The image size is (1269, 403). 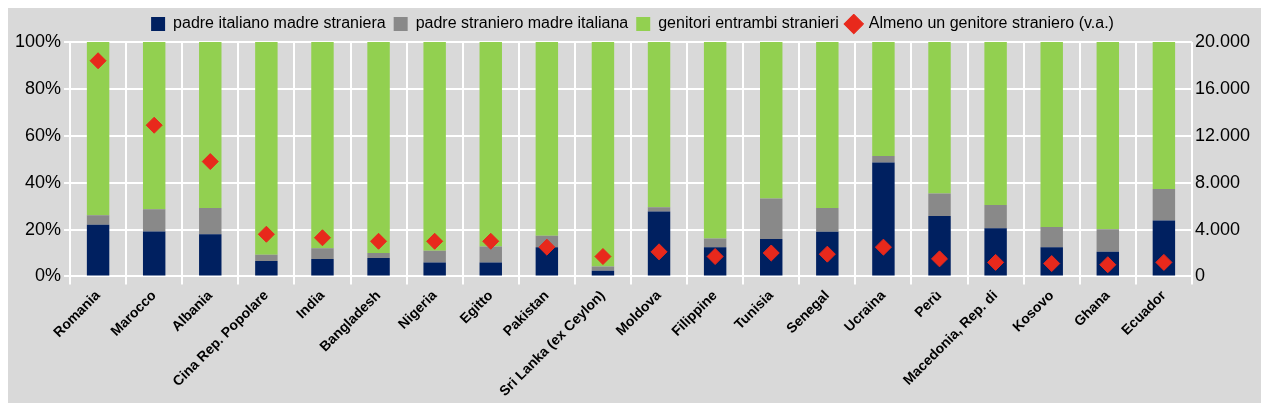 What do you see at coordinates (38, 40) in the screenshot?
I see `y-tick-label: 100%` at bounding box center [38, 40].